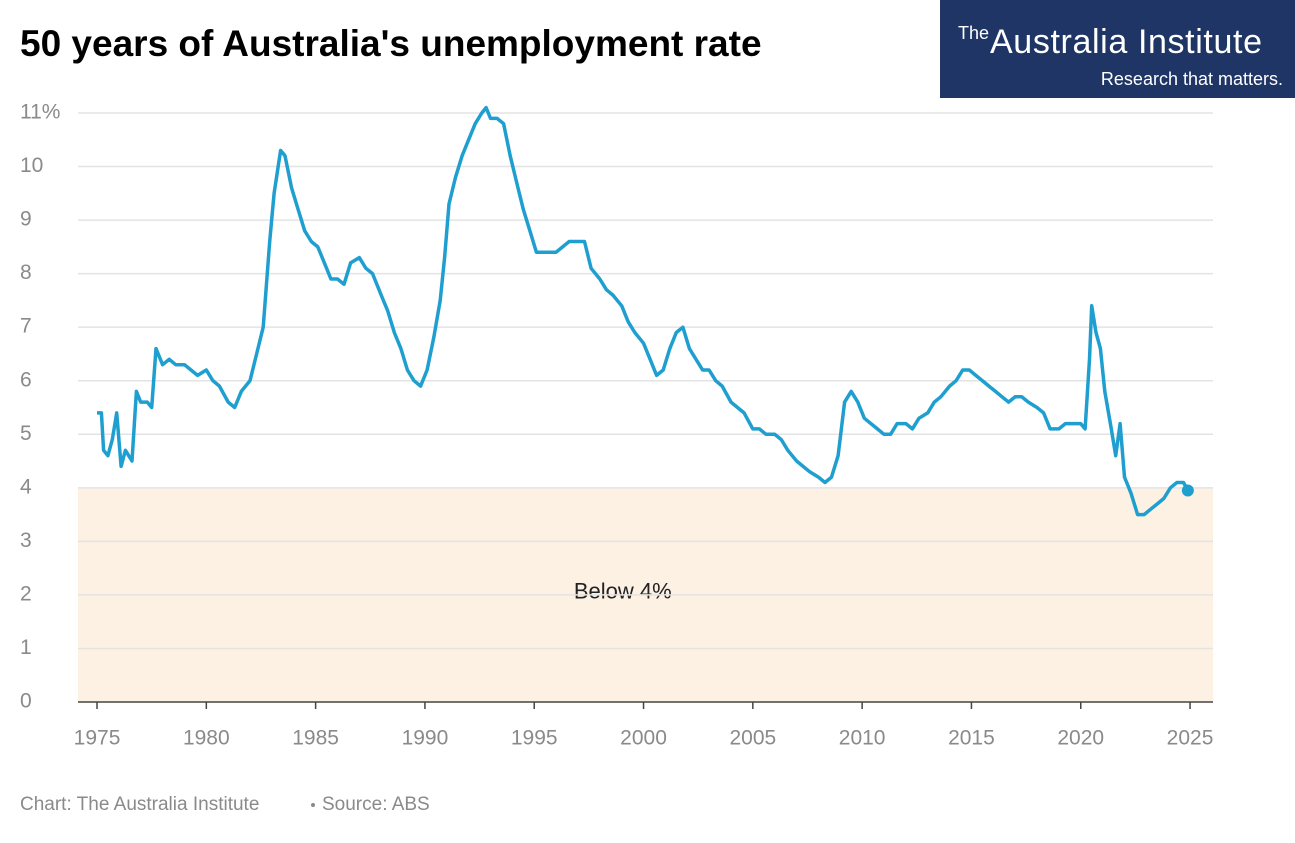  Describe the element at coordinates (1126, 42) in the screenshot. I see `logo-name: Australia Institute` at that location.